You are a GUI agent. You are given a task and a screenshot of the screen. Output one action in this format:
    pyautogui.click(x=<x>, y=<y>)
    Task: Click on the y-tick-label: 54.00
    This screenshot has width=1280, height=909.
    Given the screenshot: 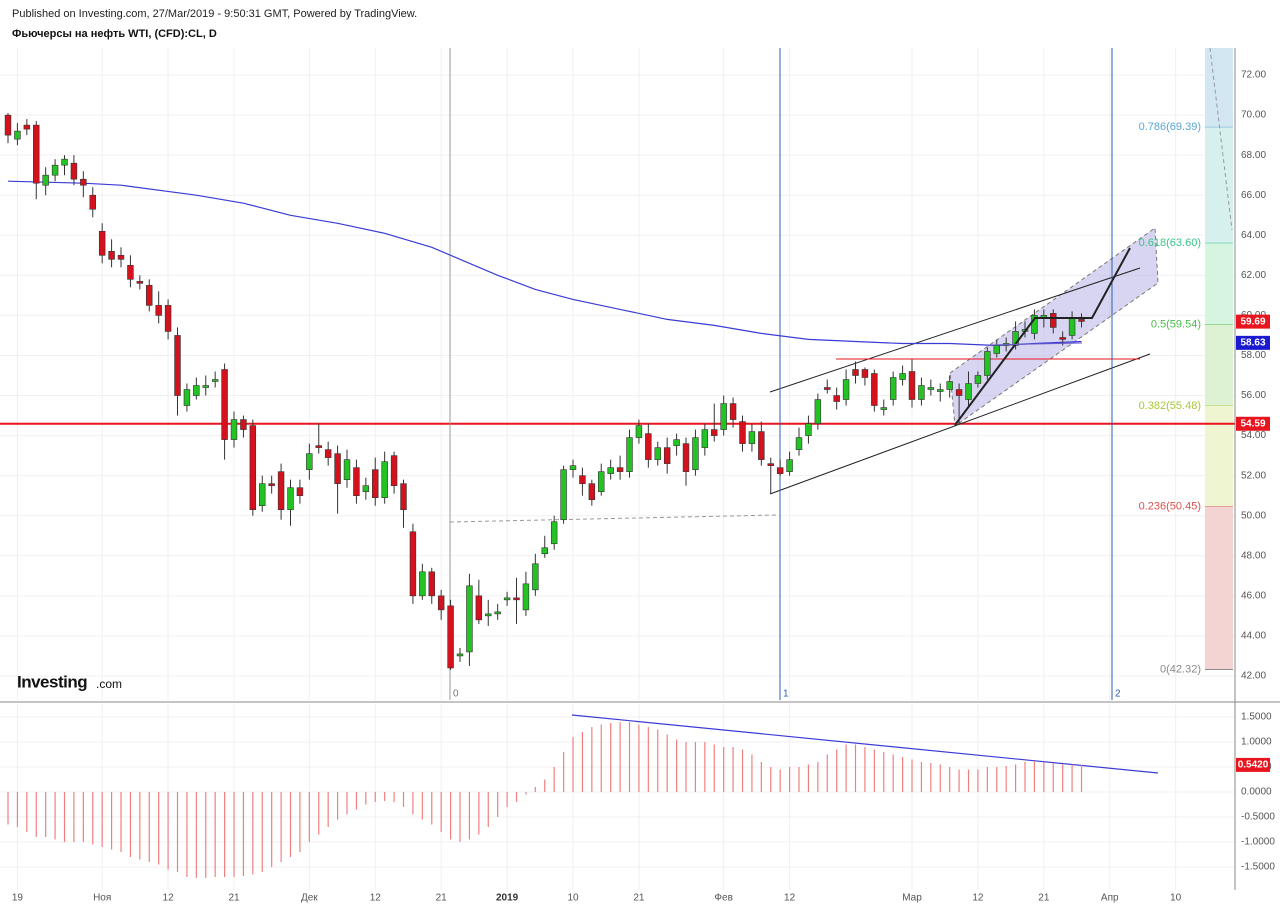 What is the action you would take?
    pyautogui.click(x=1253, y=435)
    